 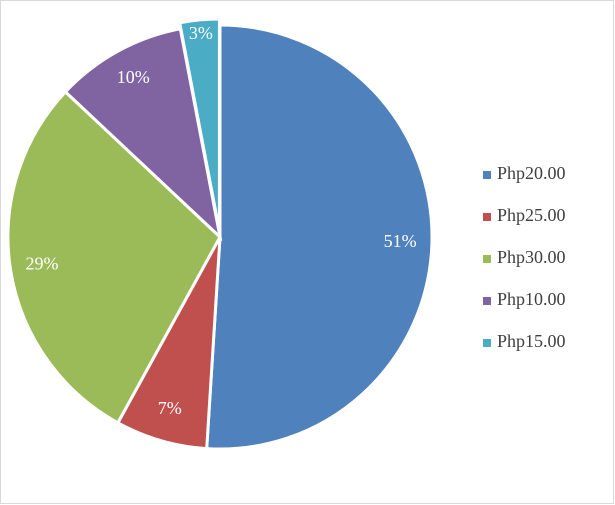 I want to click on legend-label: Php25.00, so click(x=531, y=215).